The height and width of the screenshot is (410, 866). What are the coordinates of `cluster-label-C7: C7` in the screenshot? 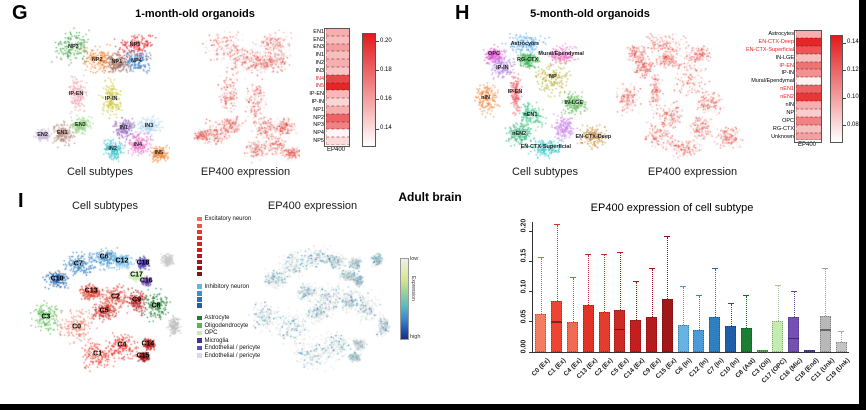 It's located at (78, 264).